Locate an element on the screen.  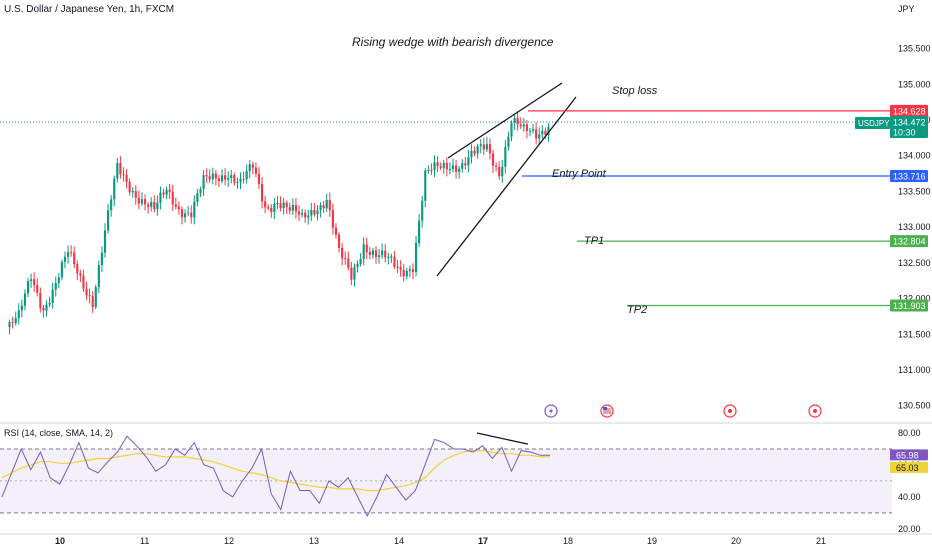
price-tick-label: 130.500 is located at coordinates (914, 406).